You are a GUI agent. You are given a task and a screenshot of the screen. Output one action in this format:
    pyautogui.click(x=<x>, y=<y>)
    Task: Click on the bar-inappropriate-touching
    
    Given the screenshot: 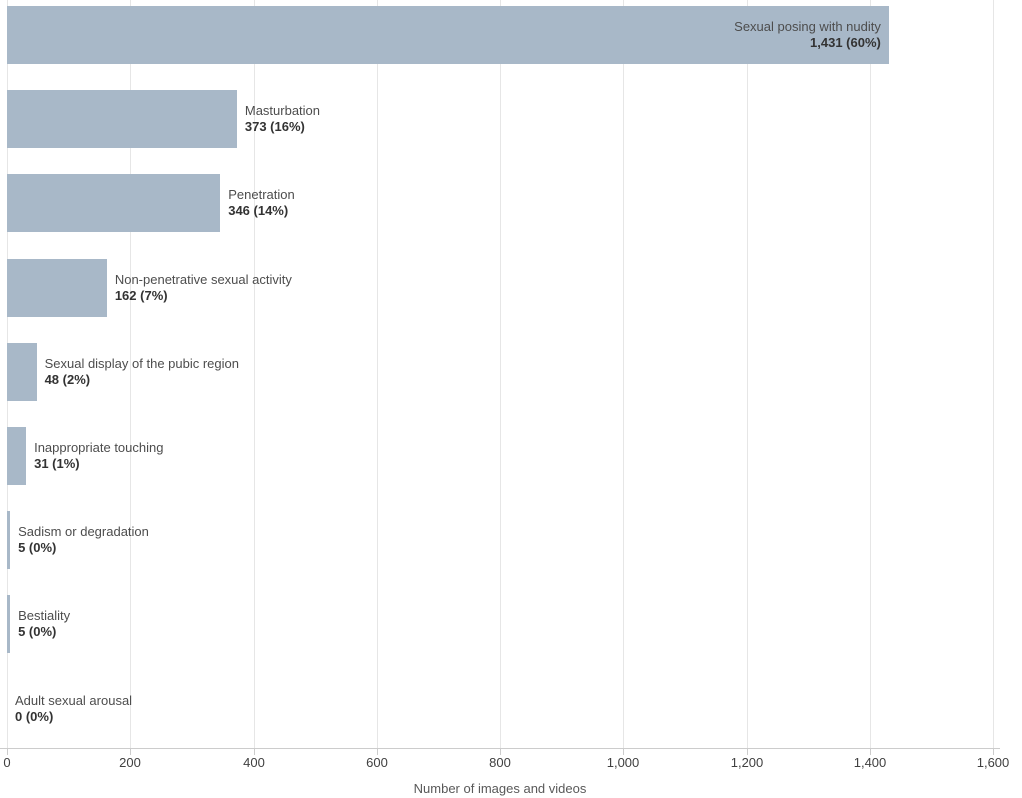 What is the action you would take?
    pyautogui.click(x=17, y=456)
    